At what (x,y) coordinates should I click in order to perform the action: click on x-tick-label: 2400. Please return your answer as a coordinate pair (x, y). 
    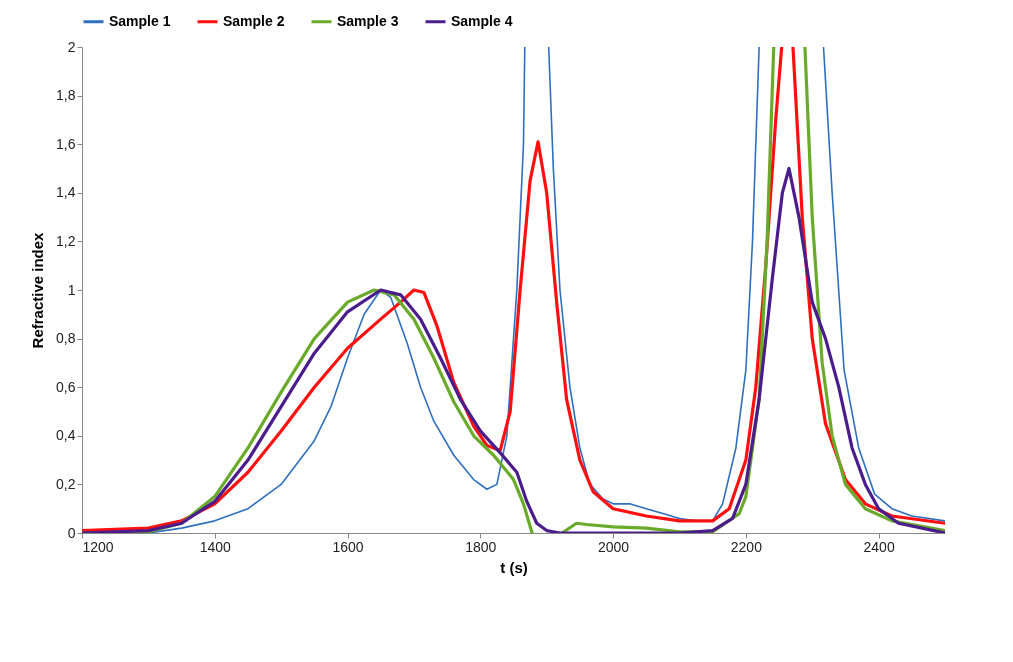
    Looking at the image, I should click on (879, 546).